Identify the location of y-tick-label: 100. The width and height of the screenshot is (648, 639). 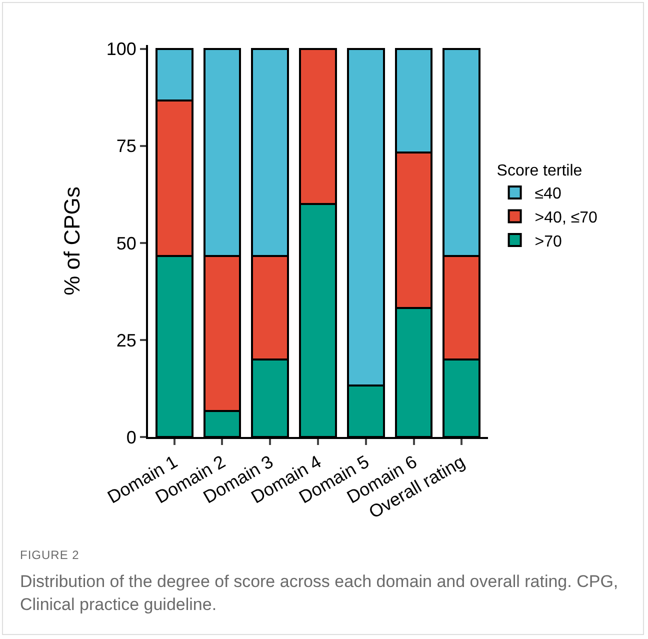
(121, 49).